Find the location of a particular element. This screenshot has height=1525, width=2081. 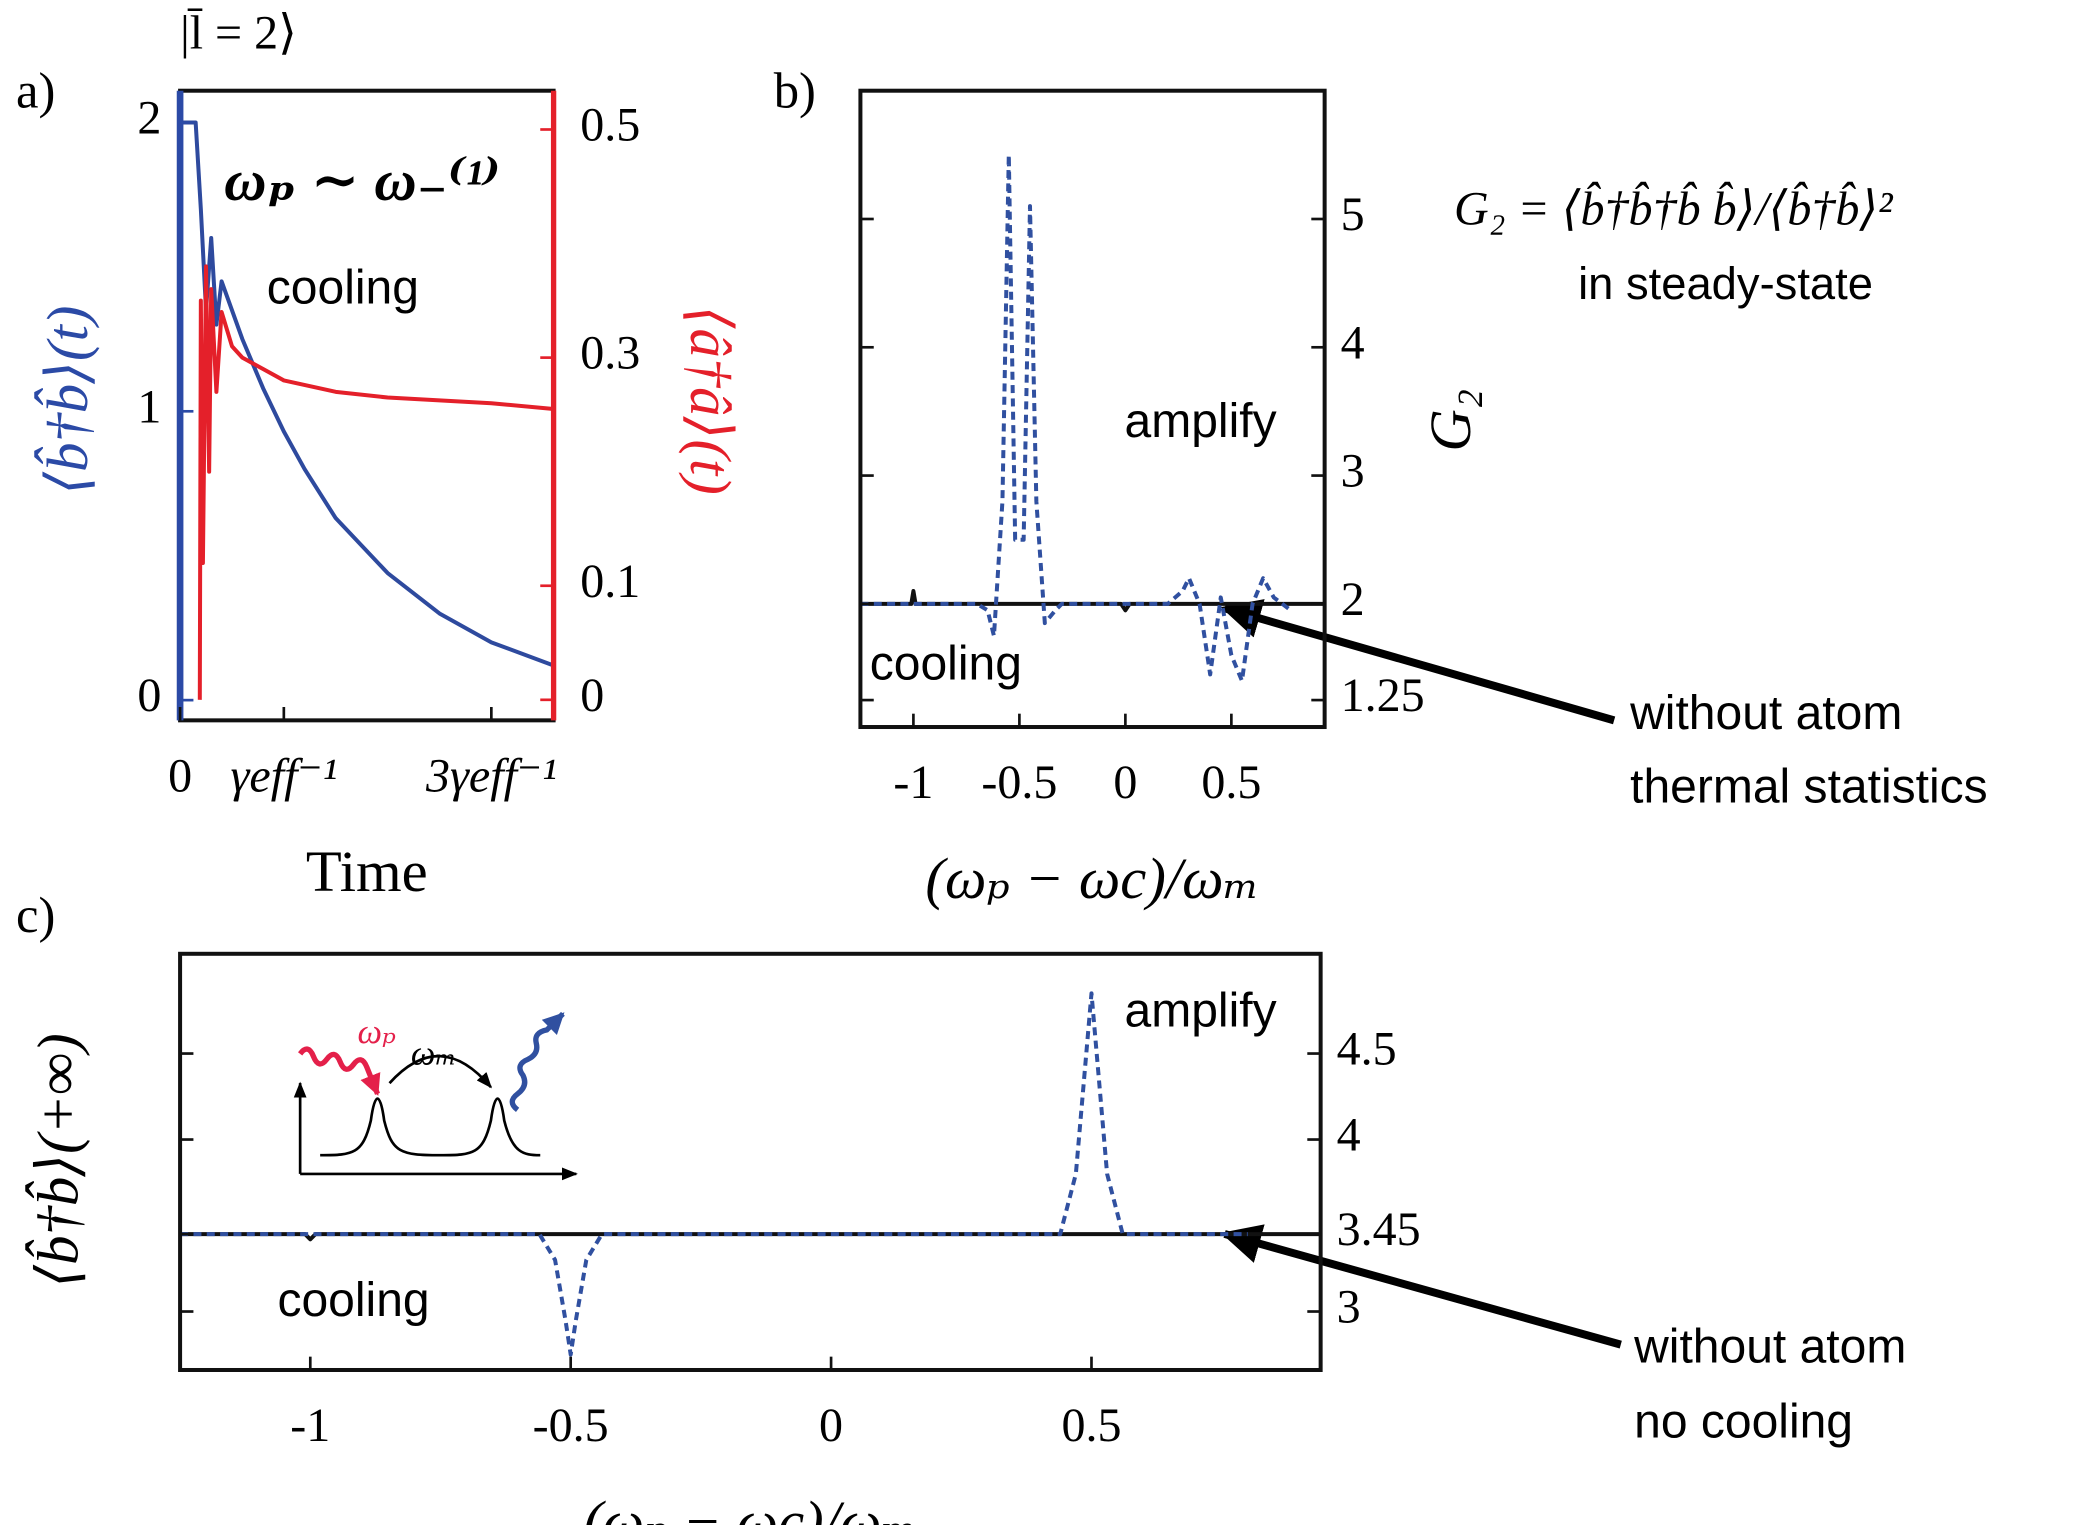

inset-transition is located at coordinates (440, 1071).